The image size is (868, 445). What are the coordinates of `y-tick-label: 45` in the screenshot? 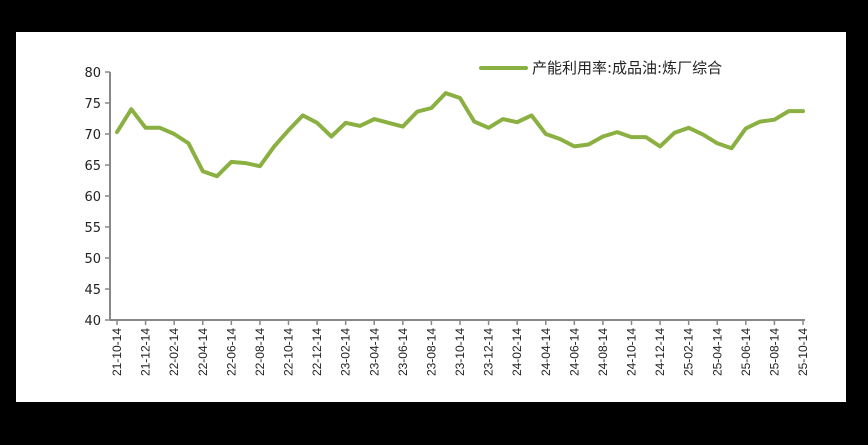 It's located at (92, 290).